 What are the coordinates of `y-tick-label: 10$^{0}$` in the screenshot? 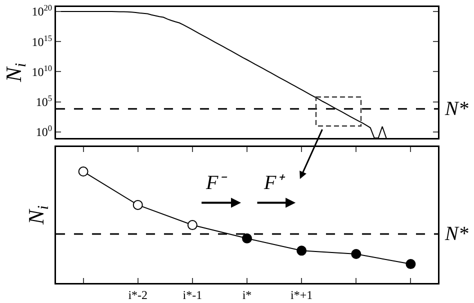 It's located at (44, 132).